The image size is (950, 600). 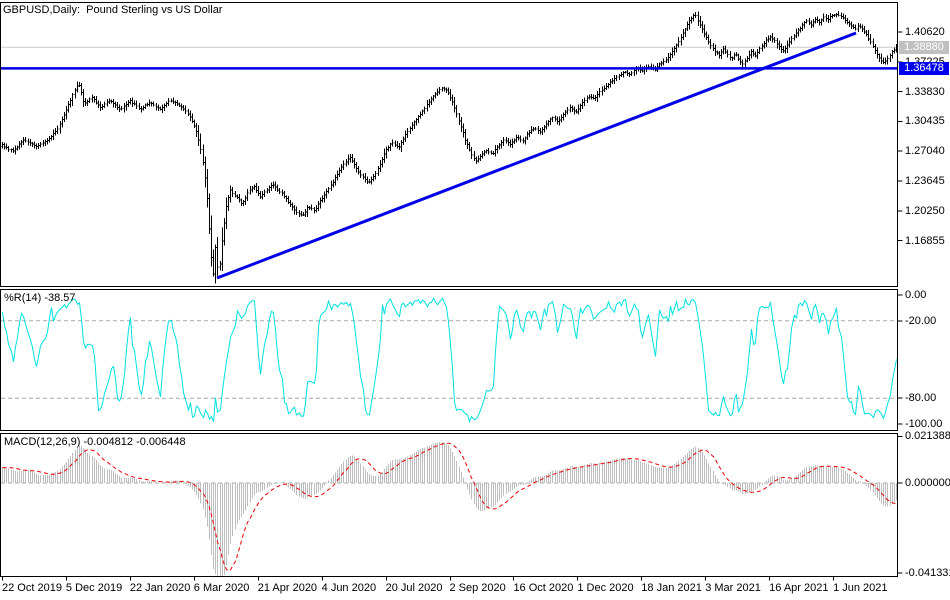 What do you see at coordinates (40, 298) in the screenshot?
I see `wpr-indicator-label: %R(14) -38.57` at bounding box center [40, 298].